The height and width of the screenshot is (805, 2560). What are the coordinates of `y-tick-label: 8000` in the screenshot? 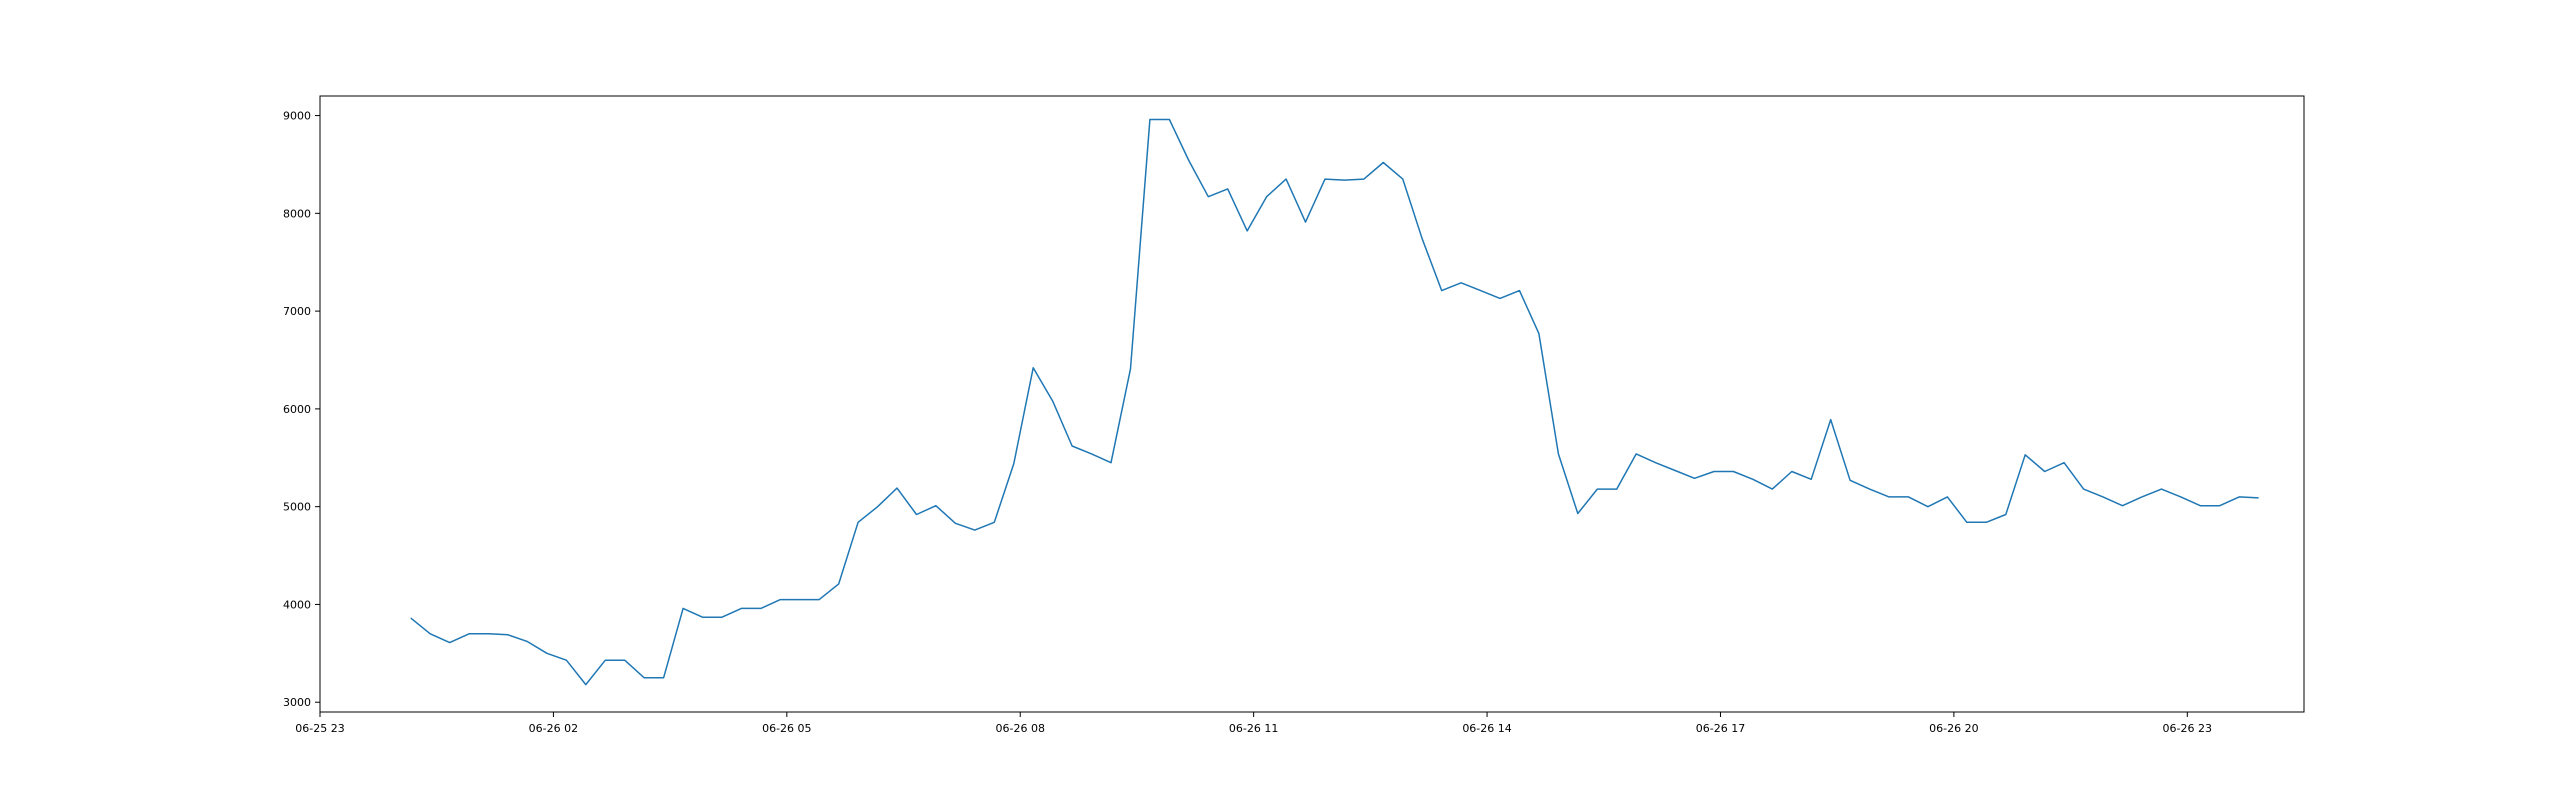 It's located at (297, 213).